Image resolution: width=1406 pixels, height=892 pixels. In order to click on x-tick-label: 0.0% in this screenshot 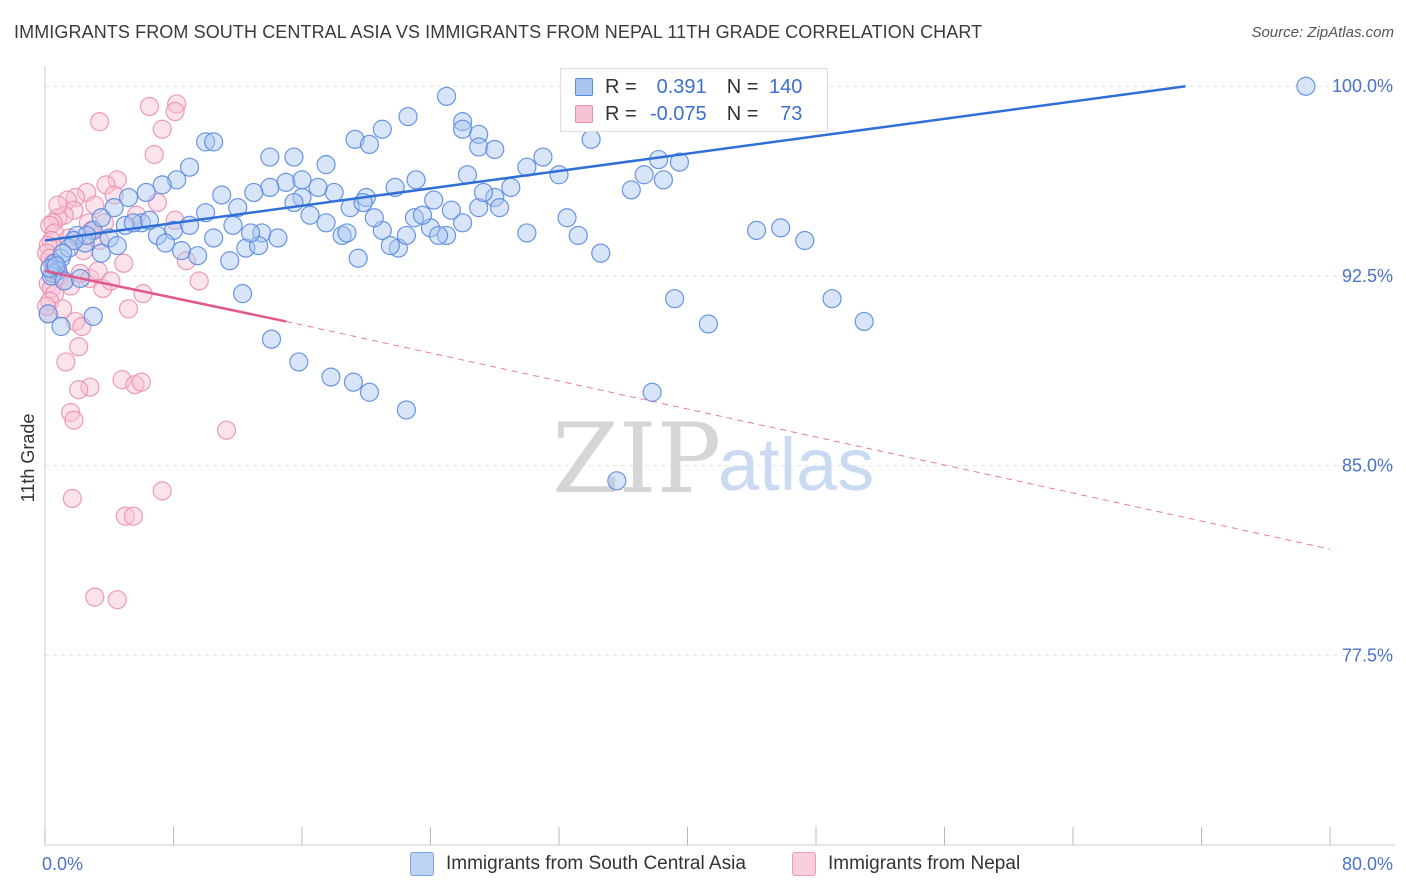, I will do `click(62, 864)`.